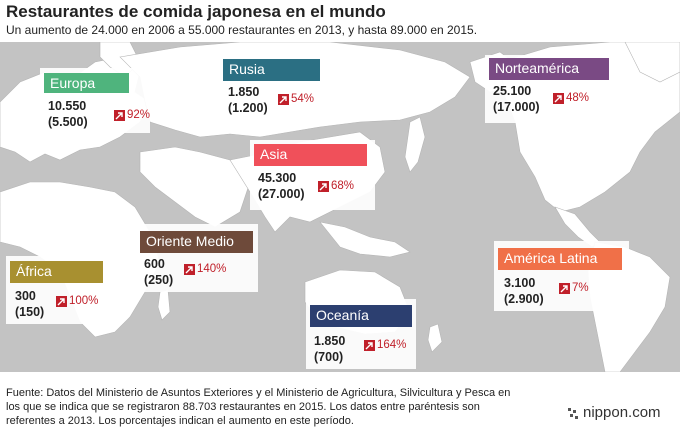 This screenshot has width=680, height=430. I want to click on value-2015-norteamerica: 25.100, so click(512, 91).